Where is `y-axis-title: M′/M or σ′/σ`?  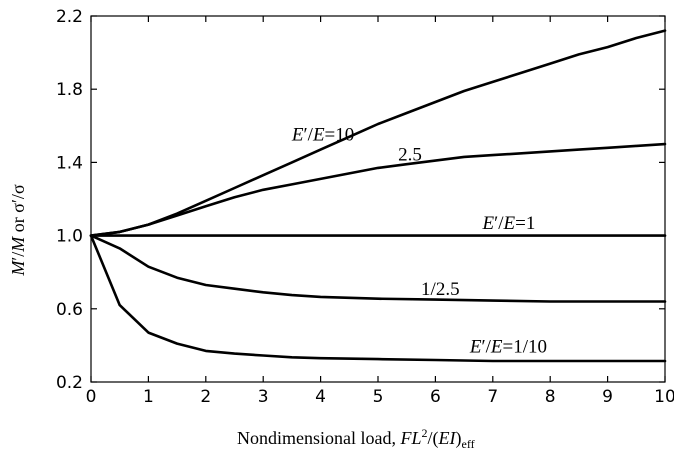 y-axis-title: M′/M or σ′/σ is located at coordinates (18, 230).